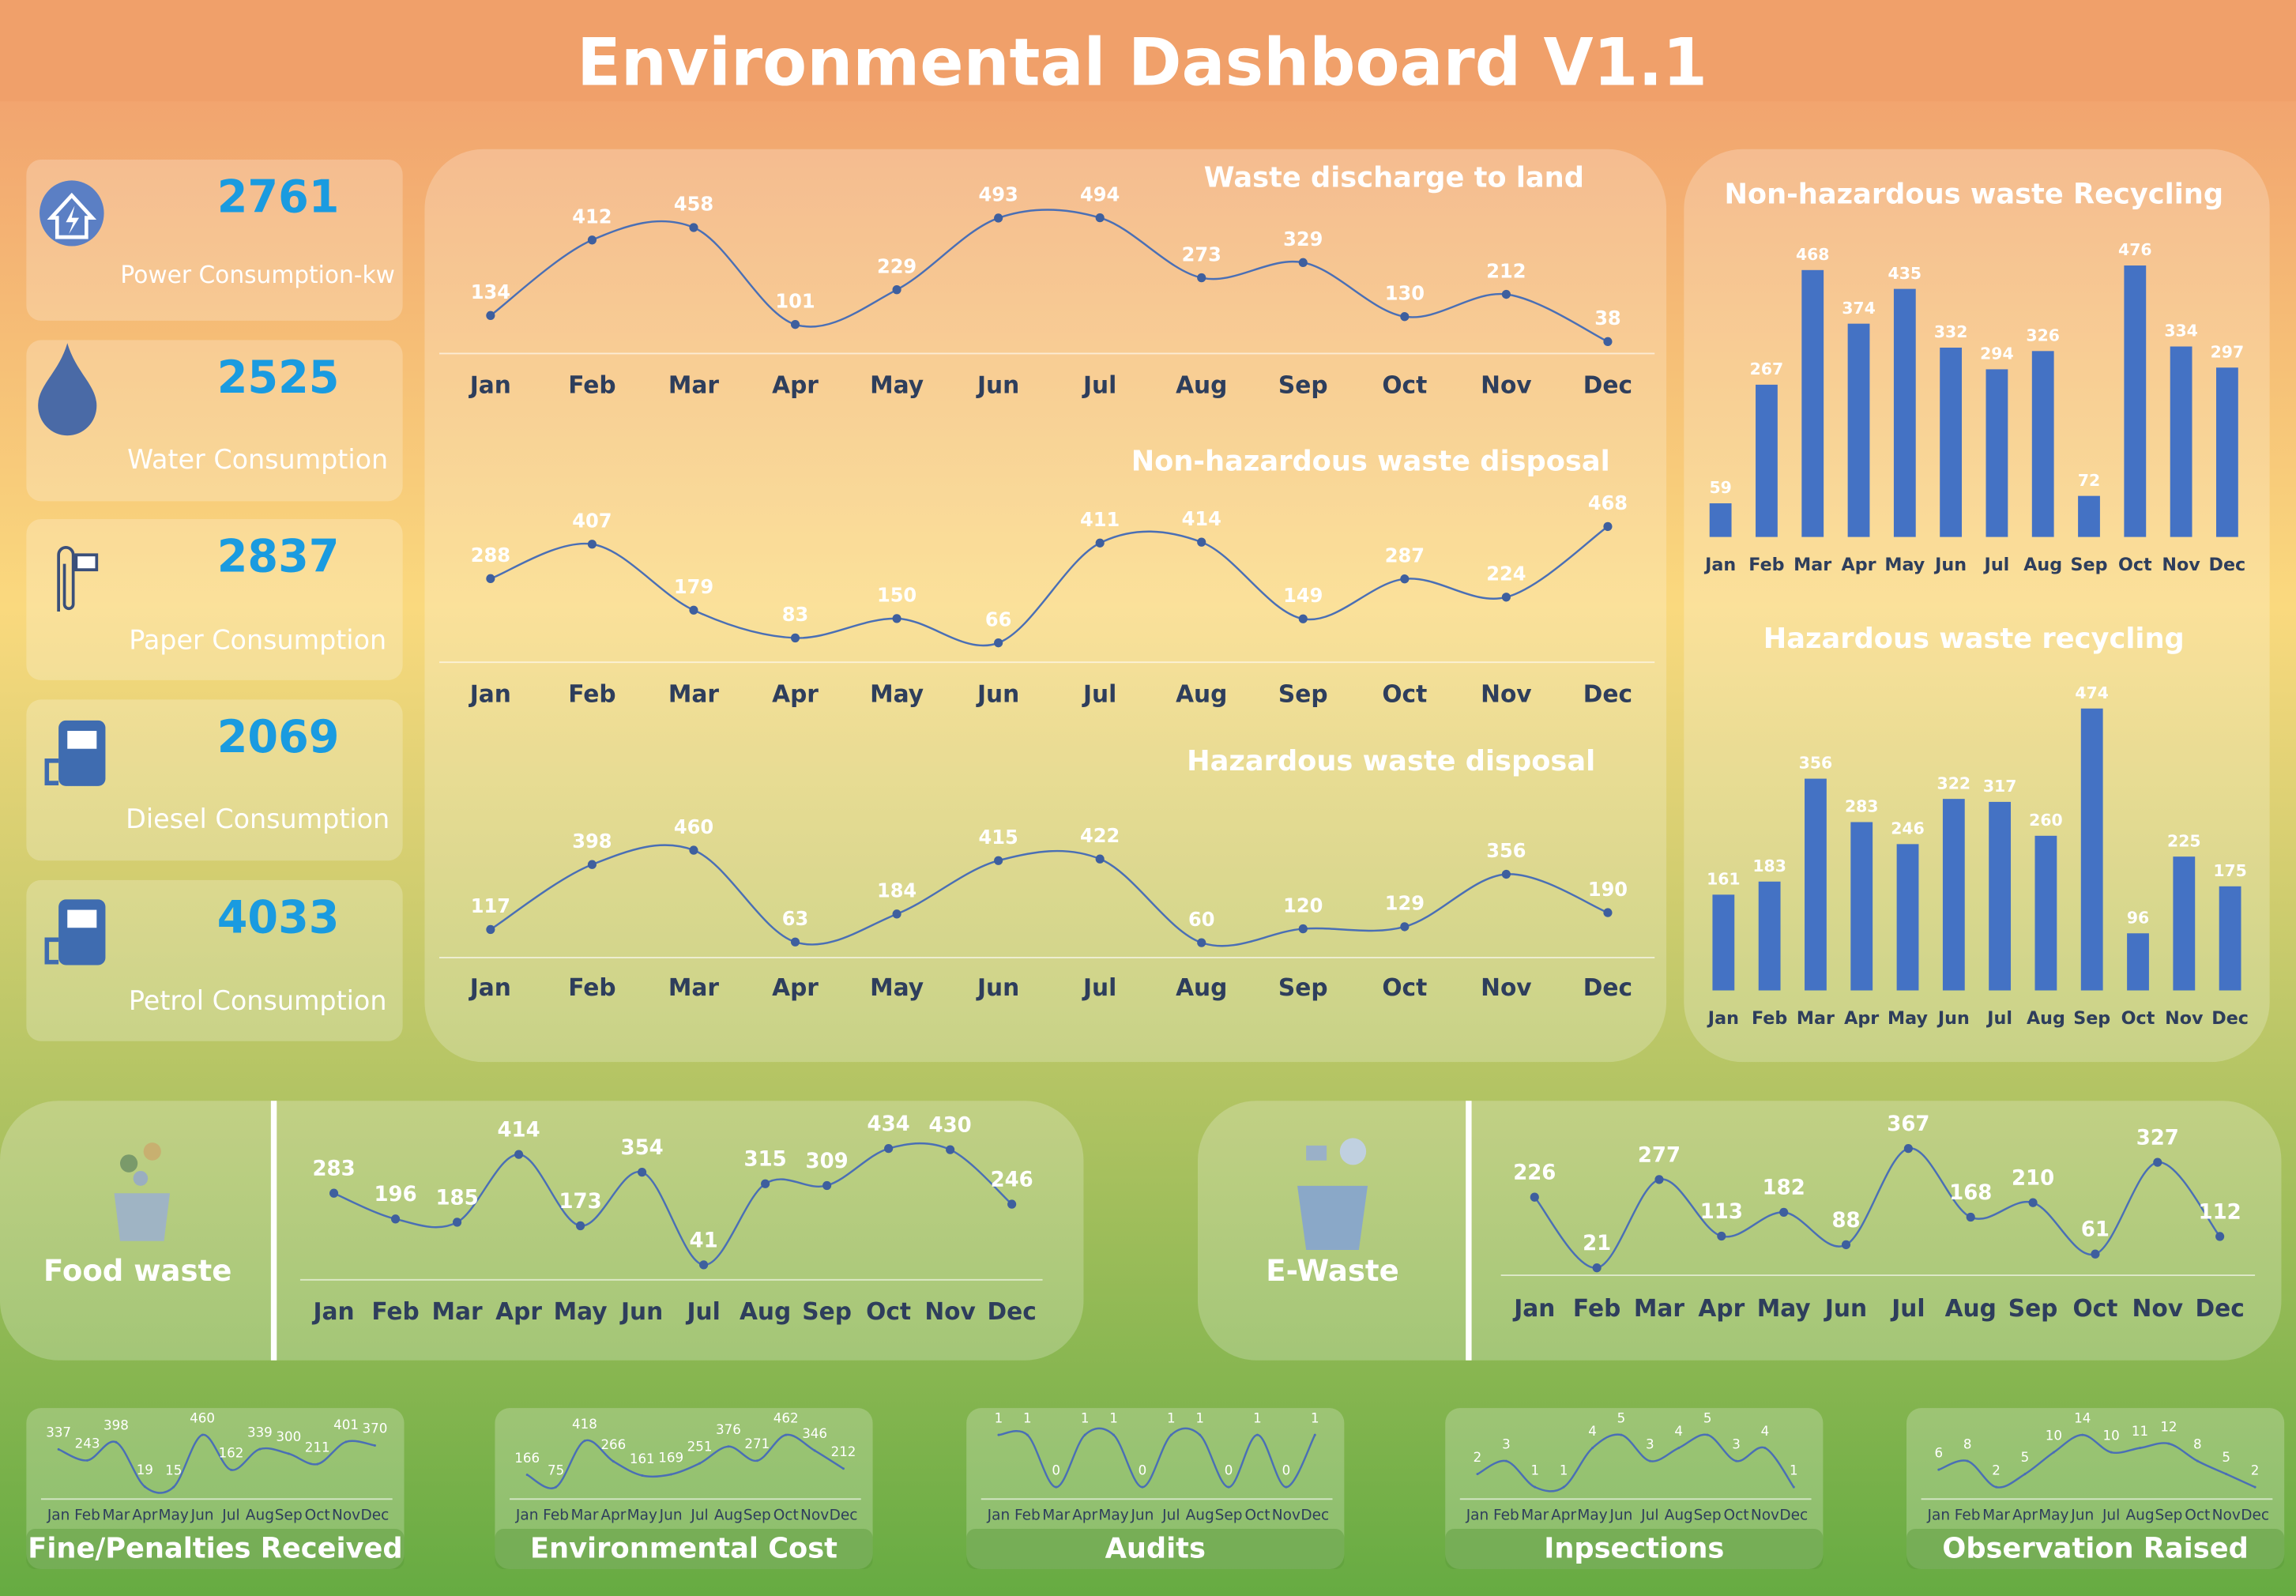  What do you see at coordinates (491, 291) in the screenshot?
I see `data-label: 134` at bounding box center [491, 291].